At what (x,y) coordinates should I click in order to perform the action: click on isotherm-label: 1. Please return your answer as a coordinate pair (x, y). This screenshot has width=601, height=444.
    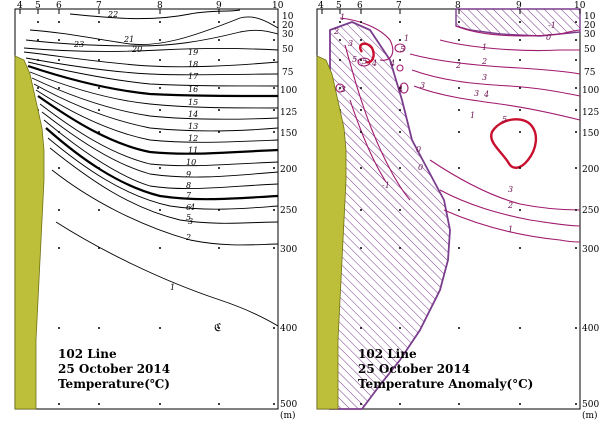
    Looking at the image, I should click on (172, 287).